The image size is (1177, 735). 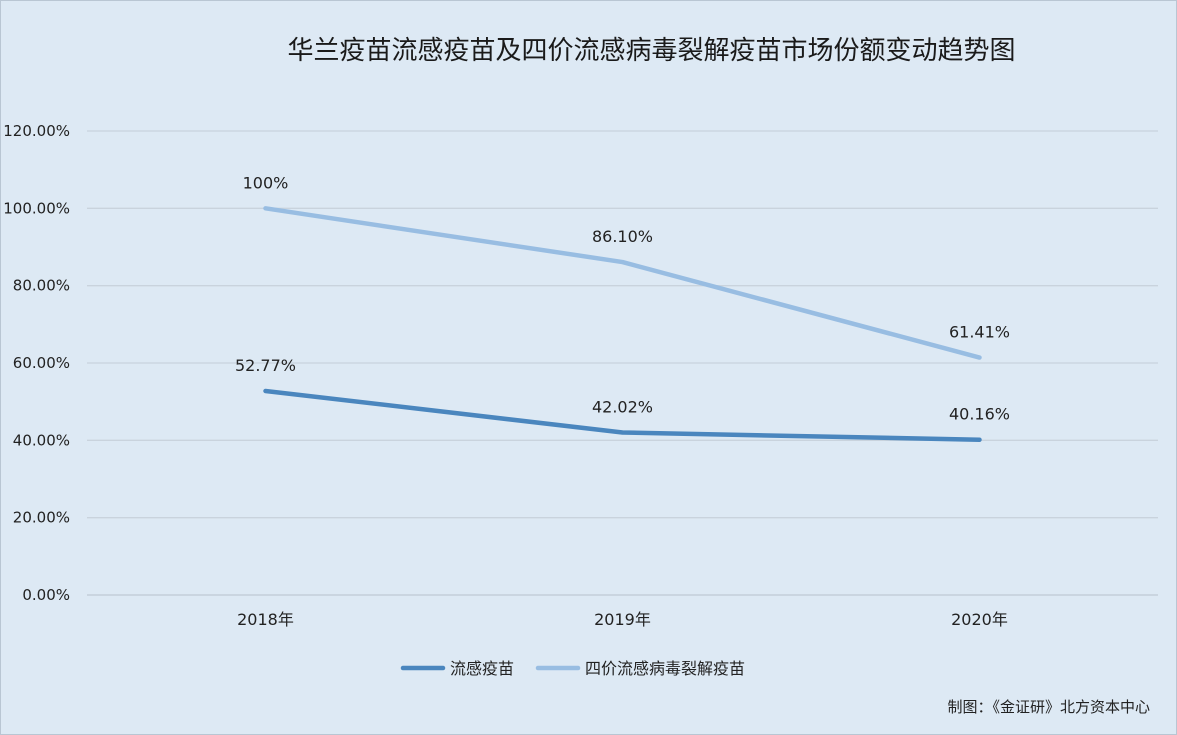 I want to click on title-container: 华兰疫苗流感疫苗及四价流感病毒裂解疫苗市场份额变动趋势图, so click(x=588, y=45).